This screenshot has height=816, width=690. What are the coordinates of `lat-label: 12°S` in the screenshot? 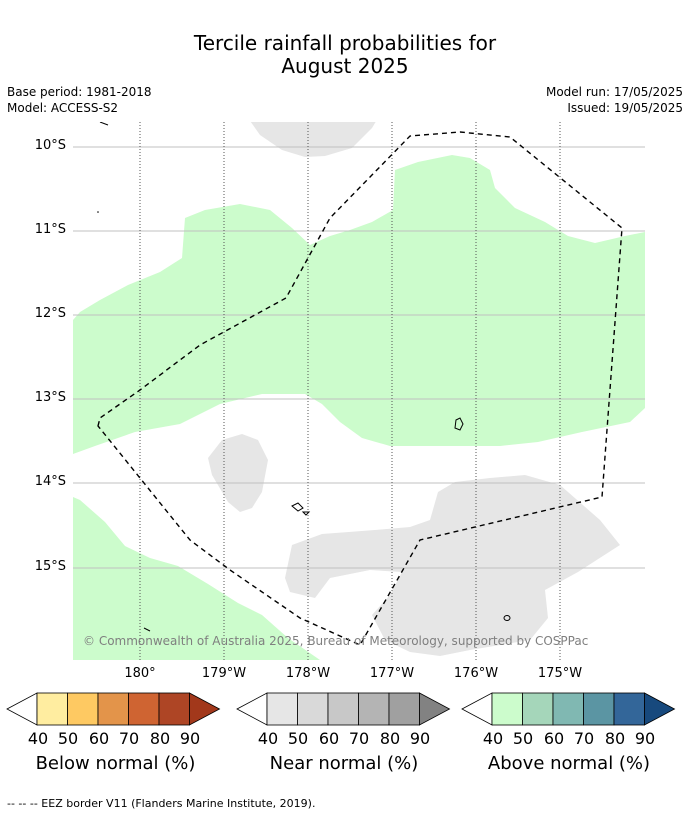 It's located at (50, 313).